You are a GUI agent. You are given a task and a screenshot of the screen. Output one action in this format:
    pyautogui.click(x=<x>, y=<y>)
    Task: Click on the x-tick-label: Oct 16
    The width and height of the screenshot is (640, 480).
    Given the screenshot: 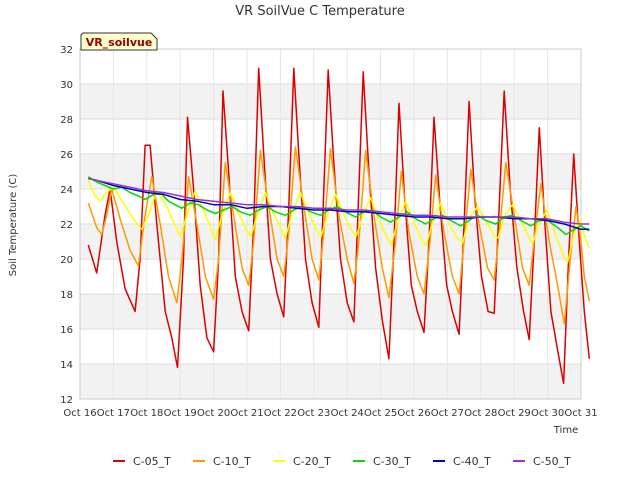 What is the action you would take?
    pyautogui.click(x=79, y=413)
    